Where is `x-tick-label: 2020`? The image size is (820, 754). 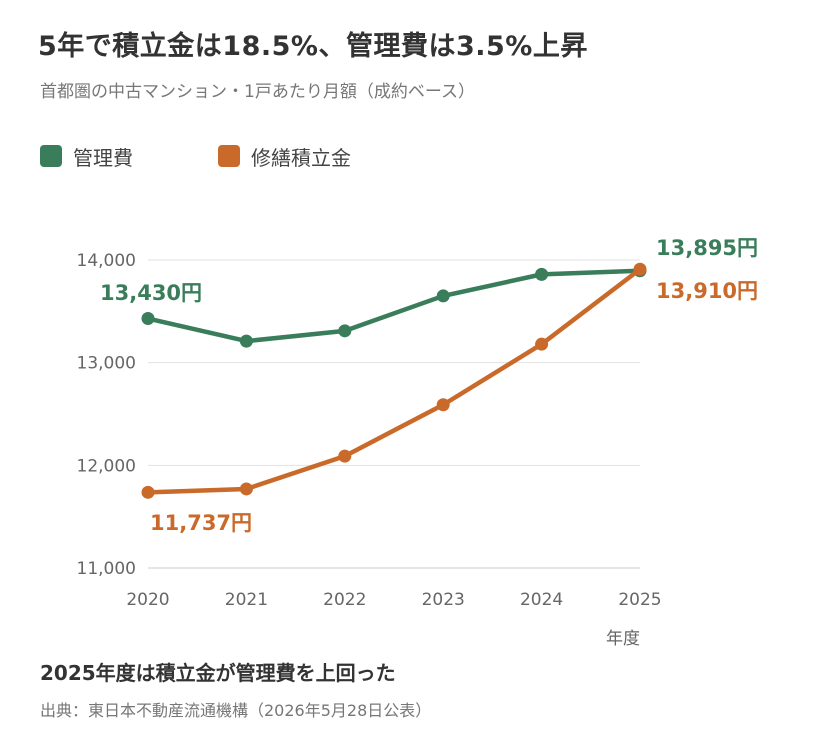
x-tick-label: 2020 is located at coordinates (147, 600).